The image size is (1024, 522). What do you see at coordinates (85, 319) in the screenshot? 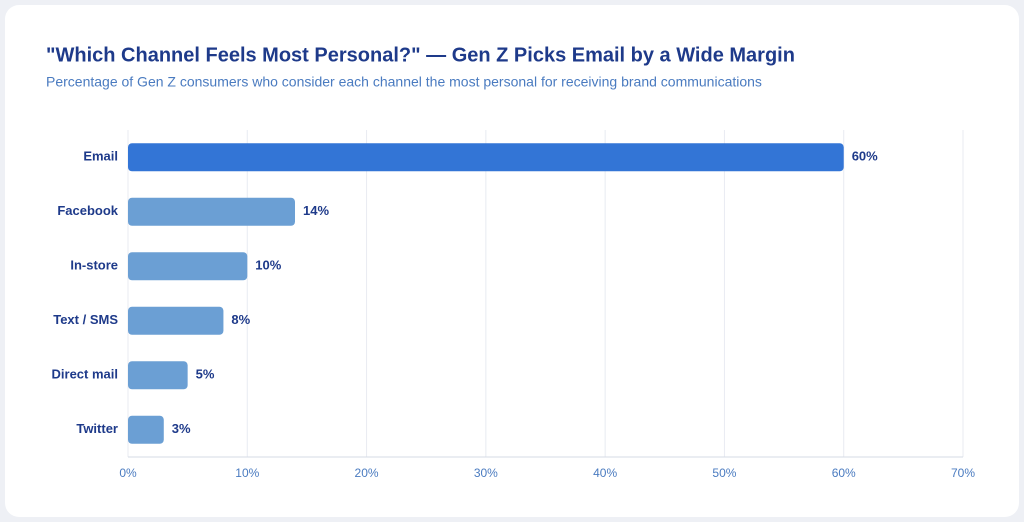
I see `y-tick-label: Text / SMS` at bounding box center [85, 319].